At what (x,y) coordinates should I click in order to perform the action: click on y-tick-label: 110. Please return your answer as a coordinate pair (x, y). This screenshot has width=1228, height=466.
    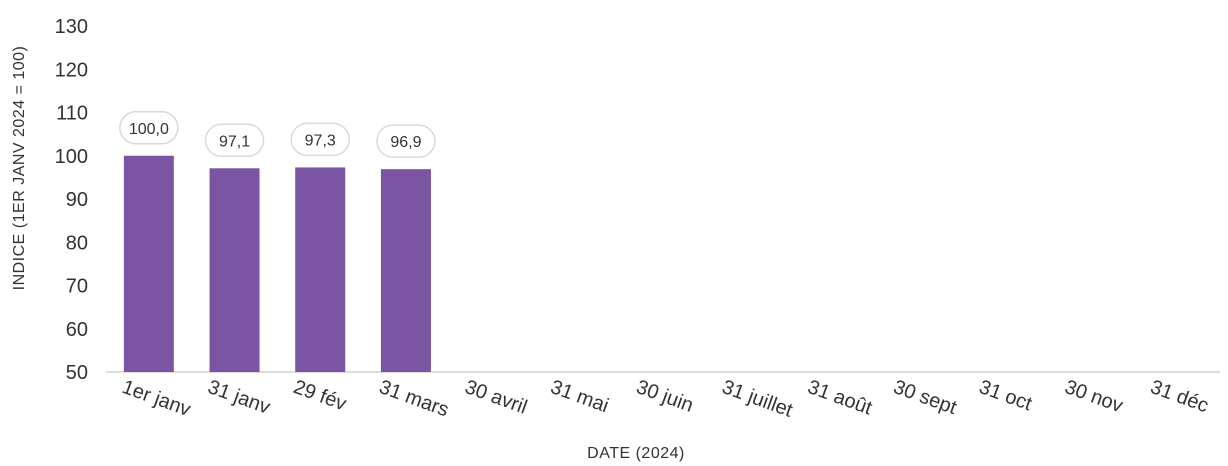
    Looking at the image, I should click on (72, 114).